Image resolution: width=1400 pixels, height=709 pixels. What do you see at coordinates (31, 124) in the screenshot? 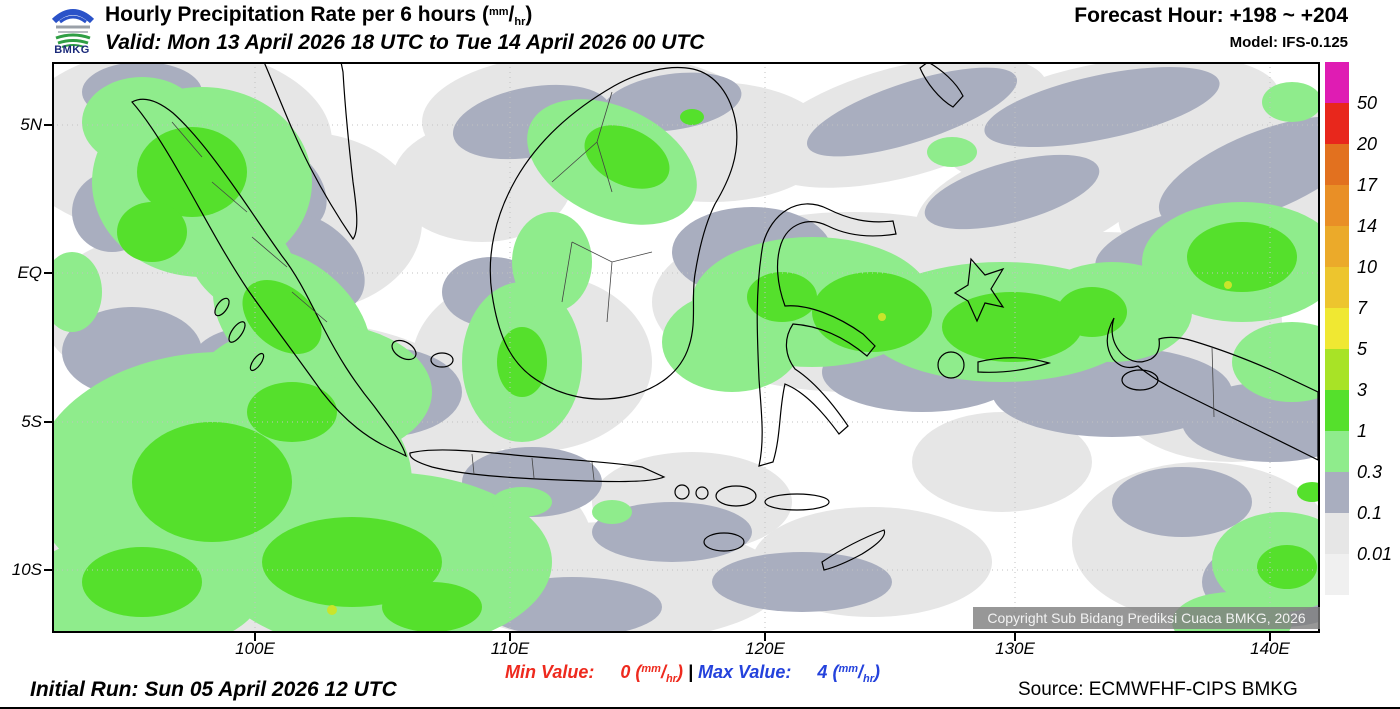
I see `lat-label-5n: 5N` at bounding box center [31, 124].